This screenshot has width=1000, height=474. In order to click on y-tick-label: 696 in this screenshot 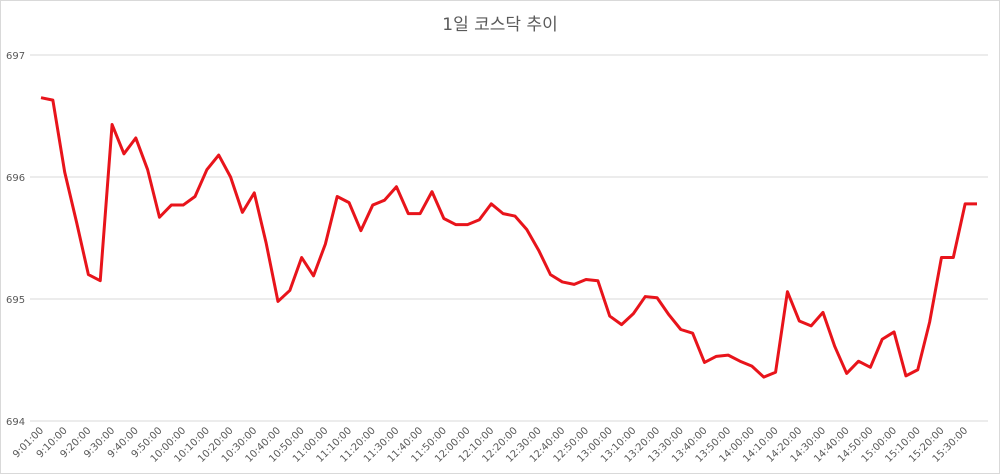, I will do `click(15, 178)`.